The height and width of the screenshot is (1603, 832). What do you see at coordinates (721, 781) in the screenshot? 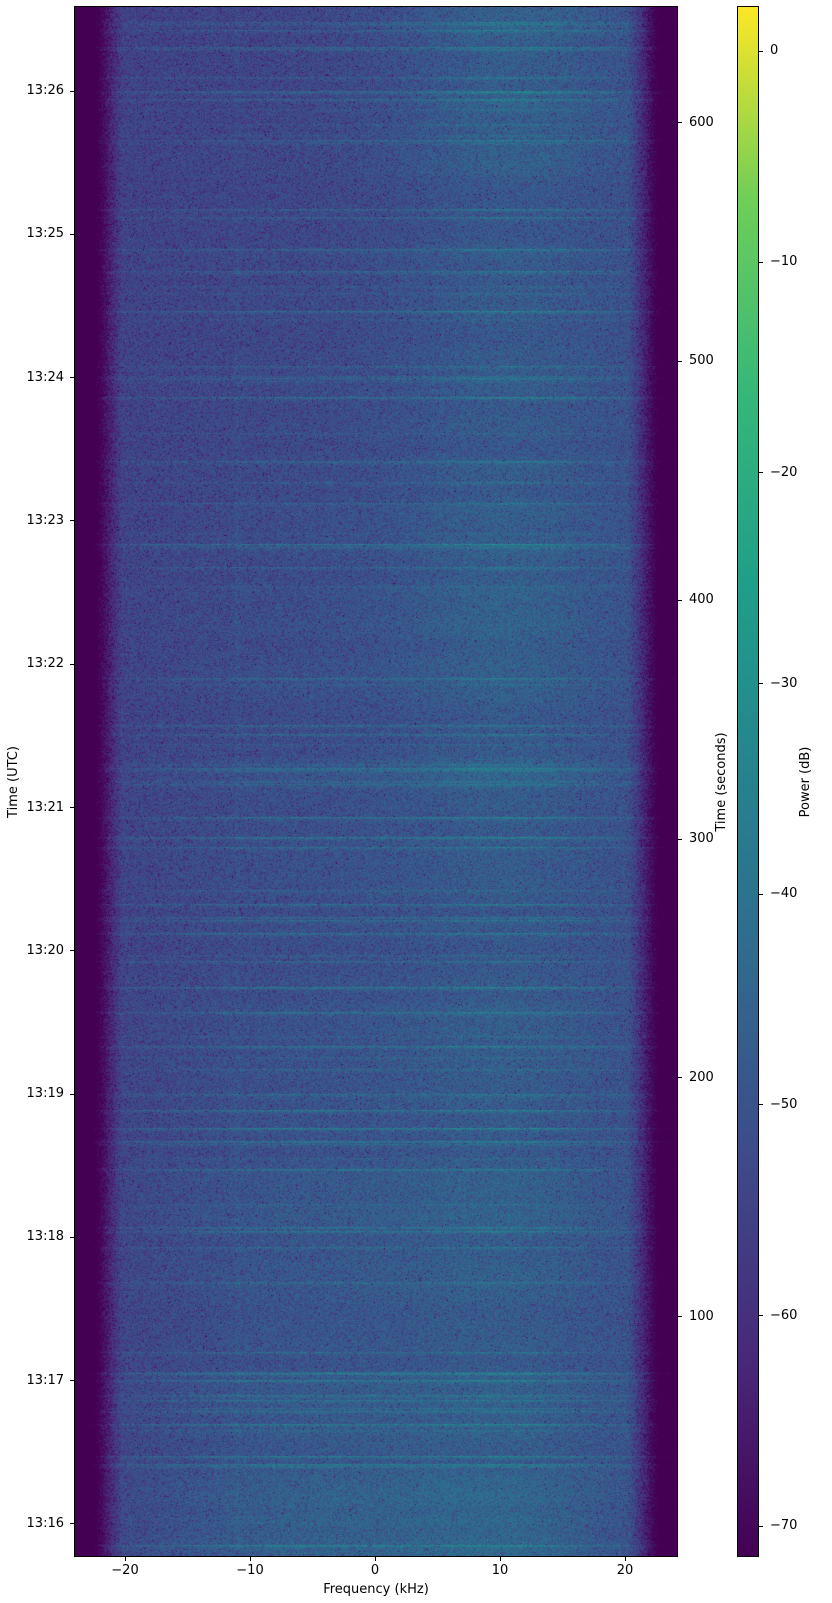
I see `y-axis-label-right: Time (seconds)` at bounding box center [721, 781].